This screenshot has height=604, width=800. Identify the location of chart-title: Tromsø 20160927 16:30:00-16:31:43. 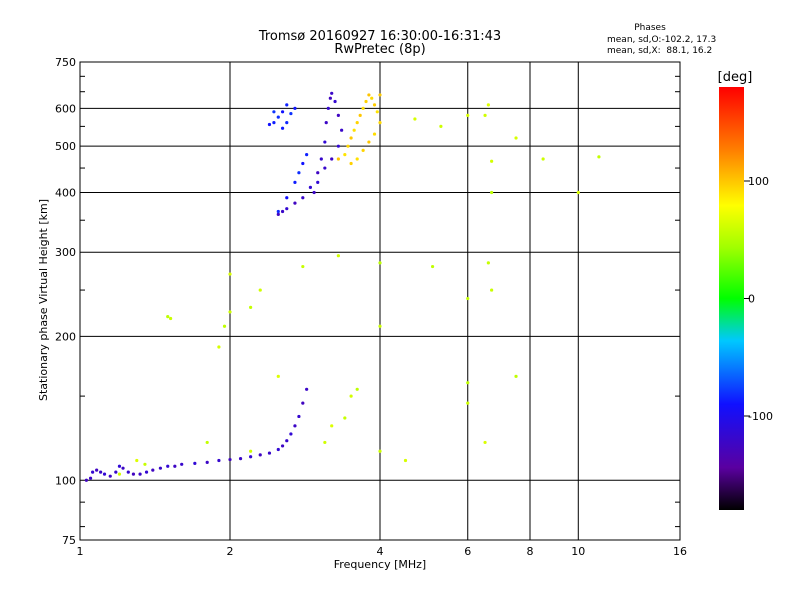
(379, 36).